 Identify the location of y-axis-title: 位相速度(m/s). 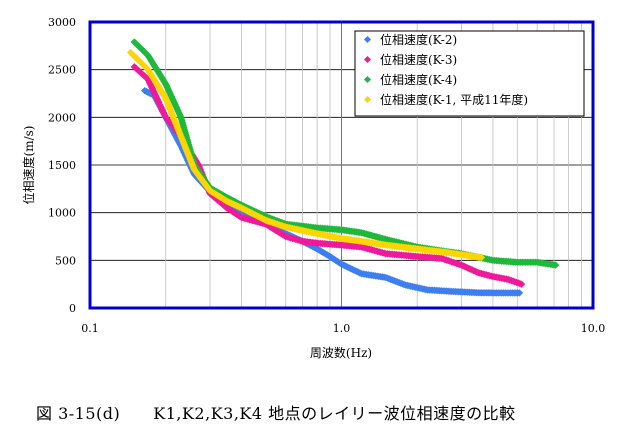
(28, 165).